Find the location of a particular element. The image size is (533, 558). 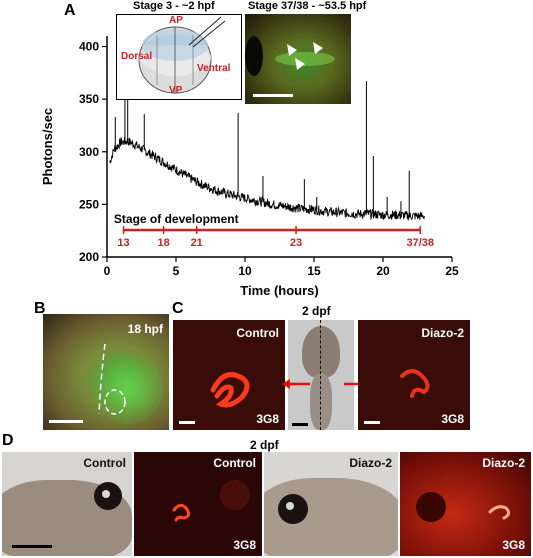

stage-label: 21 is located at coordinates (197, 243).